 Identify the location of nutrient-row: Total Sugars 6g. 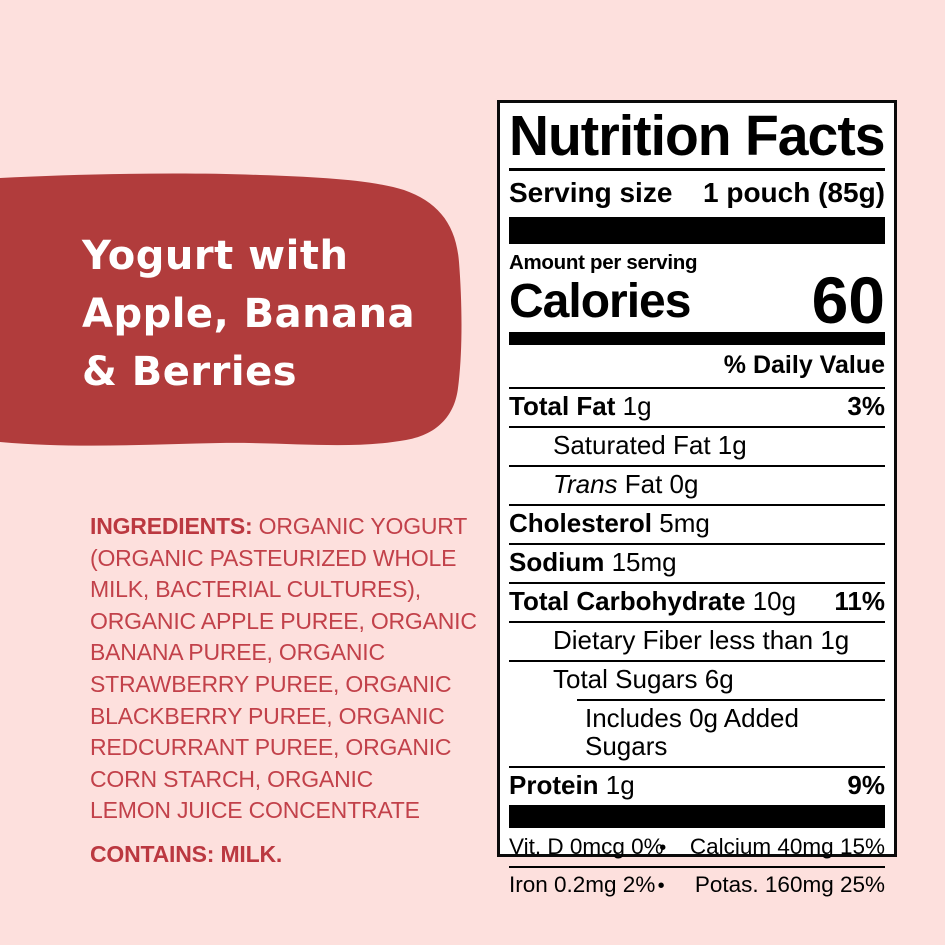
(697, 679).